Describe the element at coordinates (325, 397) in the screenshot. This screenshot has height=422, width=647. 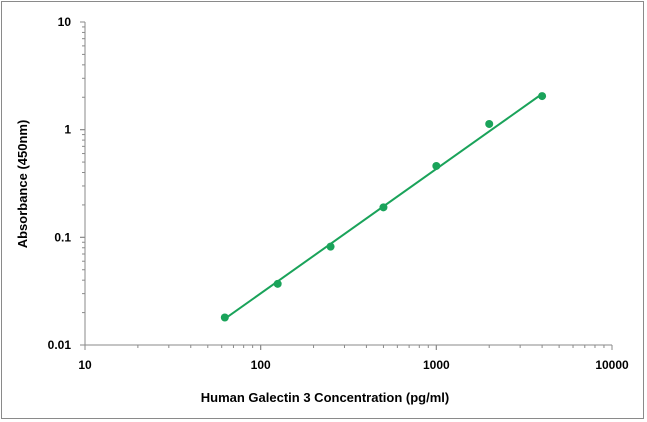
I see `x-axis-title: Human Galectin 3 Concentration (pg/ml)` at that location.